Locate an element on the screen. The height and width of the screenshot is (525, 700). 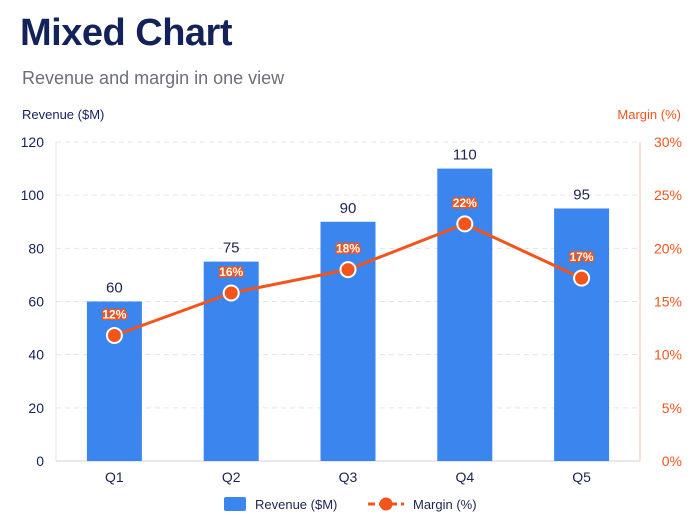
chart-title: Mixed Chart is located at coordinates (126, 33).